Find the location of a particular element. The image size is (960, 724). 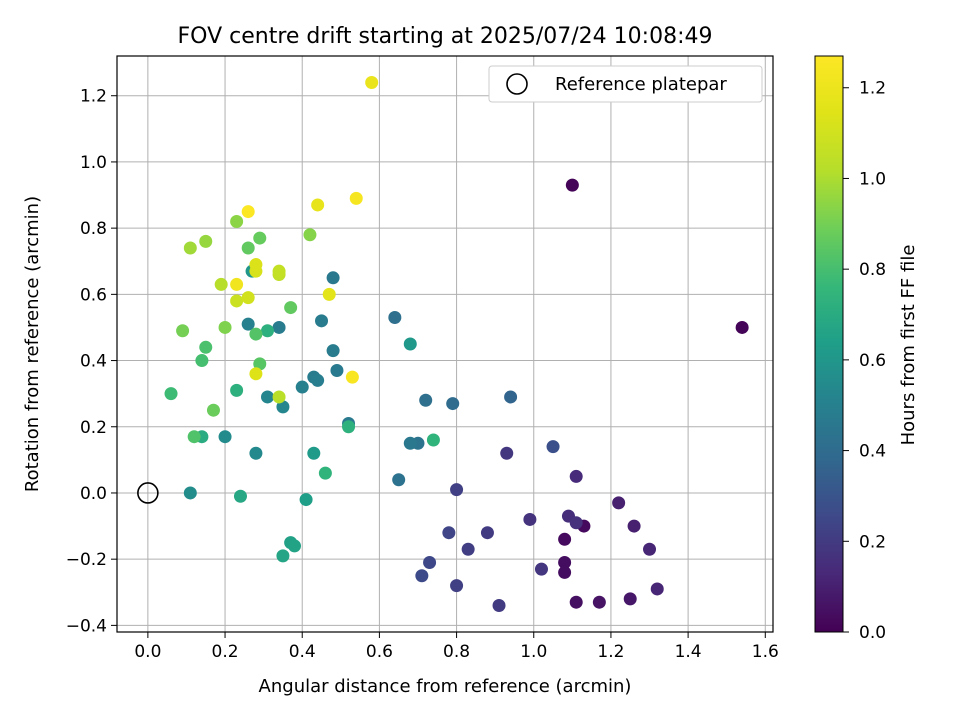

y-axis-label: Rotation from reference (arcmin) is located at coordinates (32, 344).